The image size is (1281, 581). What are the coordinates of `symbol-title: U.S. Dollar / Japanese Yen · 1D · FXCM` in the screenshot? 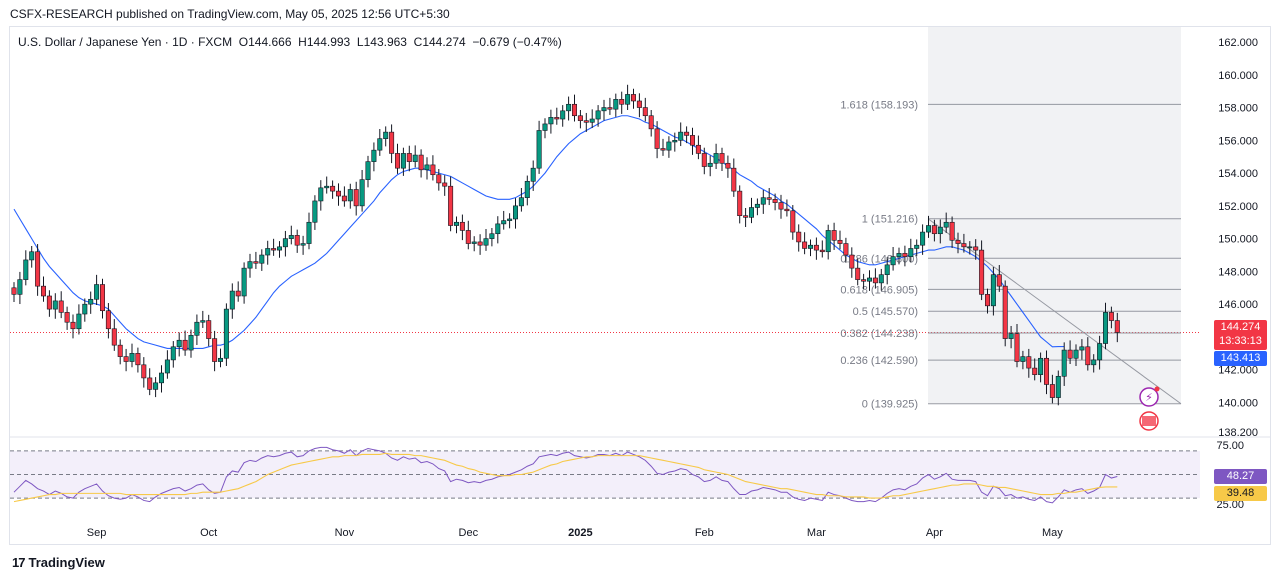 It's located at (125, 42).